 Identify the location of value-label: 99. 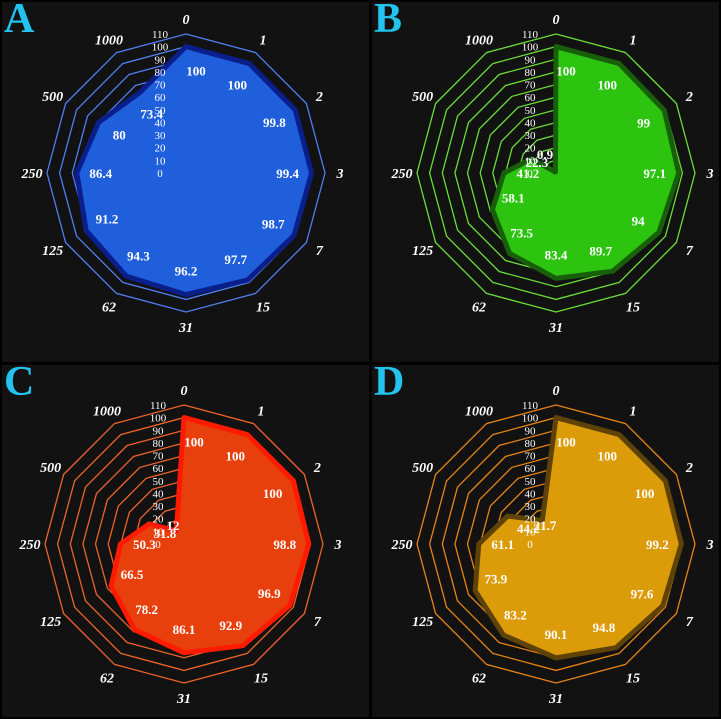
(644, 122).